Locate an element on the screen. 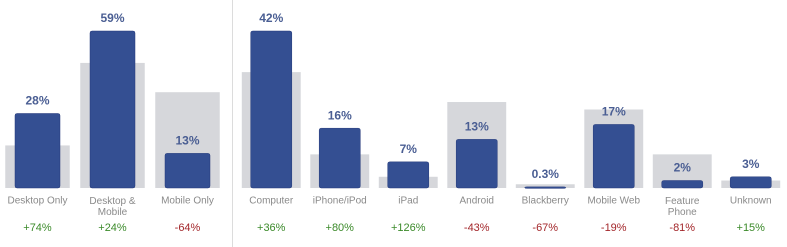  change-label: -64% is located at coordinates (188, 228).